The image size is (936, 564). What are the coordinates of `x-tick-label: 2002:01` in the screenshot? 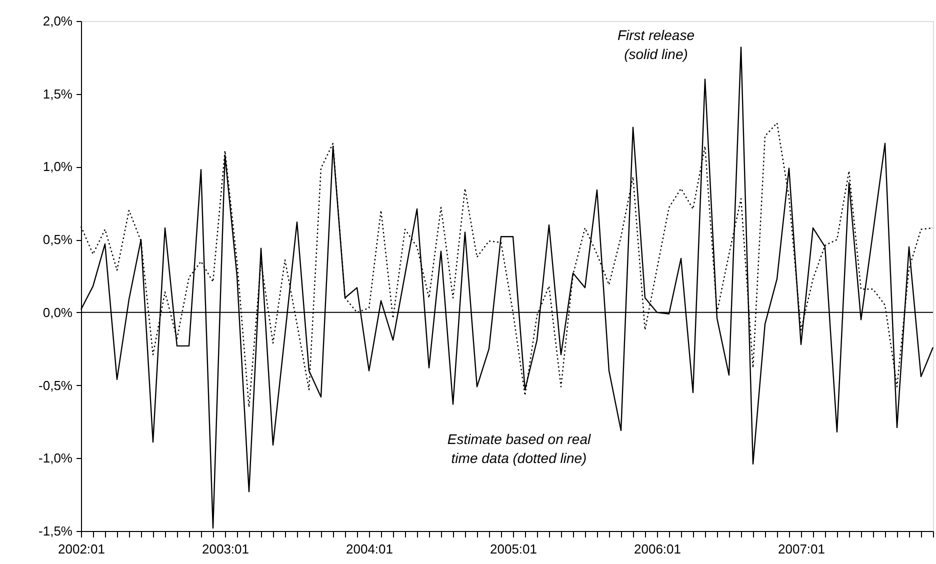 It's located at (81, 549).